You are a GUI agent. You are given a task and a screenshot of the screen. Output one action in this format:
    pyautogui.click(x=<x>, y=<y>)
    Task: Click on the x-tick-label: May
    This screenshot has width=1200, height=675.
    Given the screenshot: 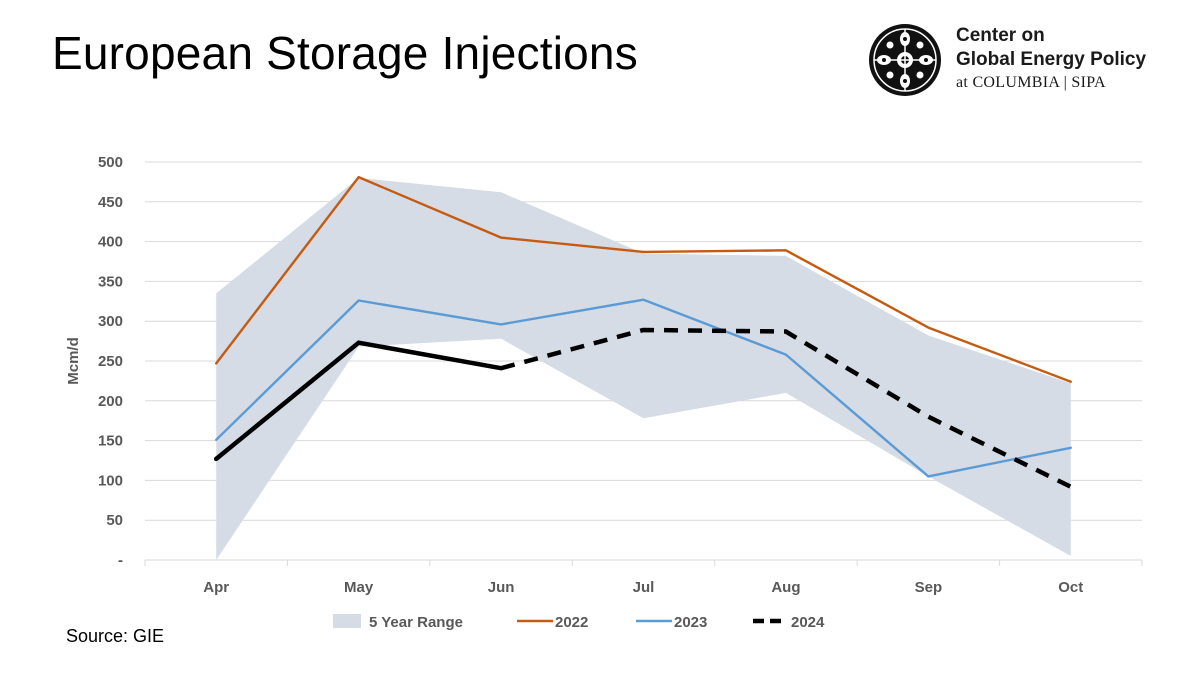 What is the action you would take?
    pyautogui.click(x=359, y=587)
    